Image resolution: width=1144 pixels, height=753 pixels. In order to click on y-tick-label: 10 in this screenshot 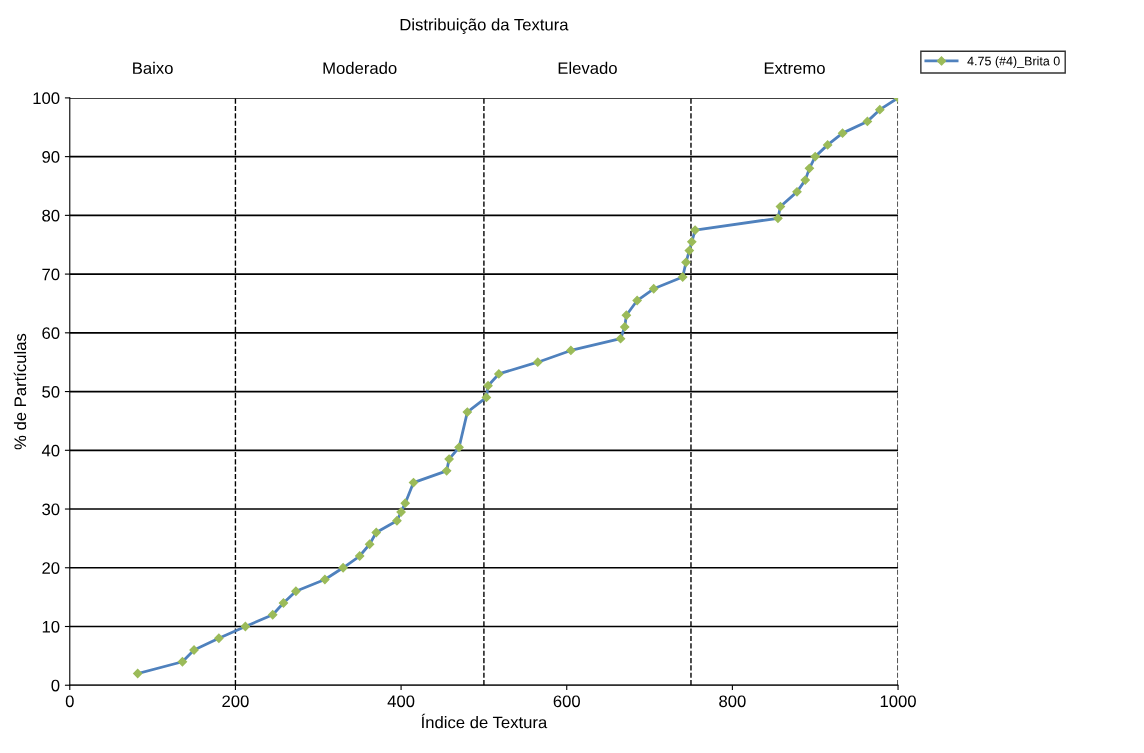, I will do `click(51, 626)`.